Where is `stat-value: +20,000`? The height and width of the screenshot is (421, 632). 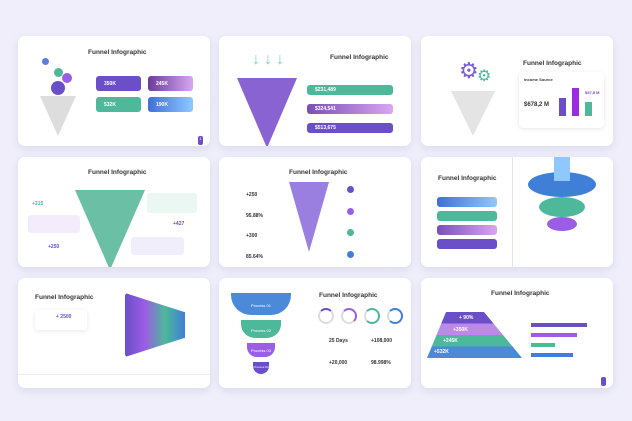 stat-value: +20,000 is located at coordinates (338, 363).